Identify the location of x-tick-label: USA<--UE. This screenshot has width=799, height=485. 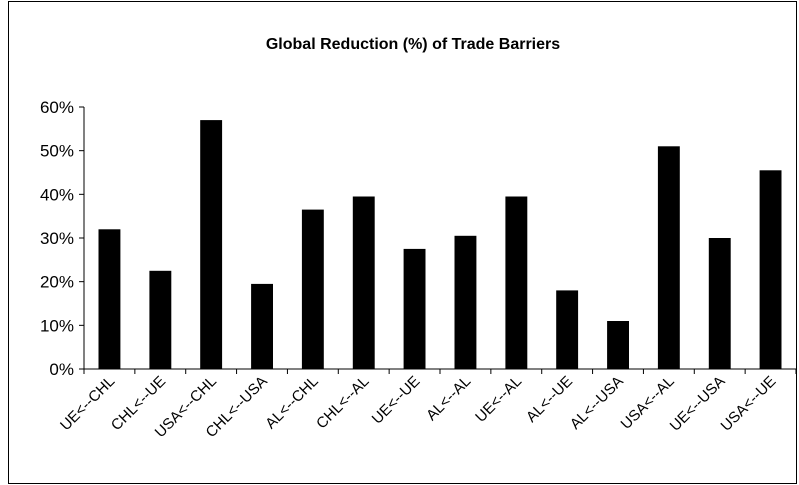
(749, 404).